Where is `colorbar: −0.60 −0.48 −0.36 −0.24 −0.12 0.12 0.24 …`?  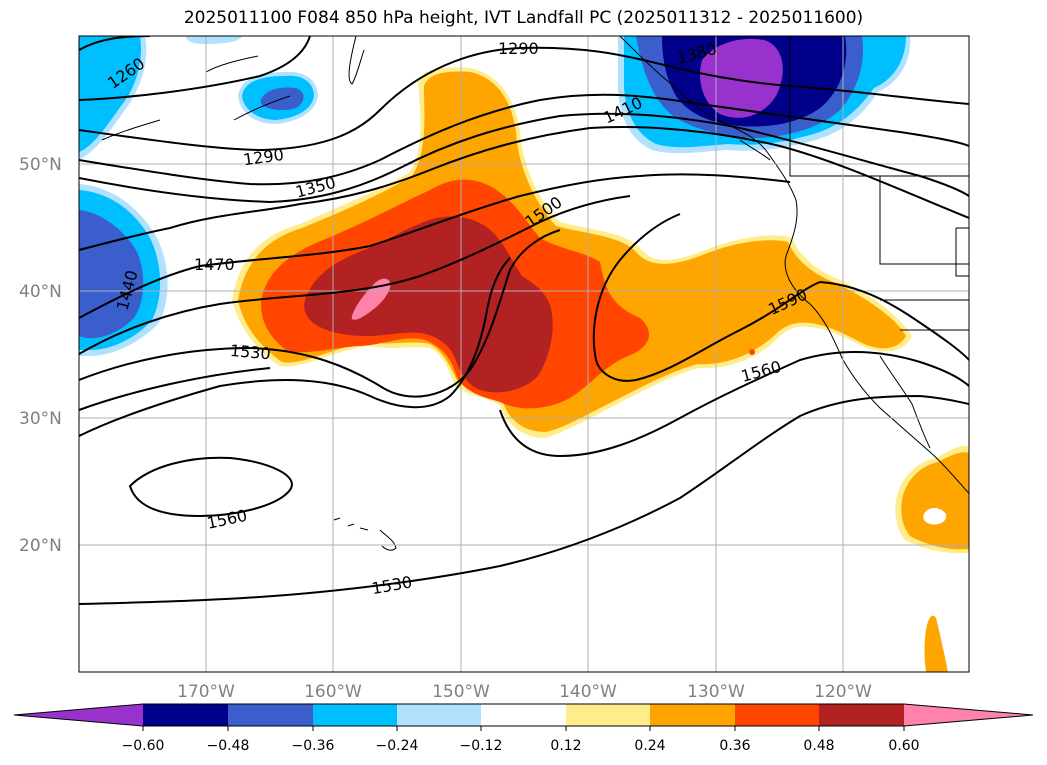 colorbar: −0.60 −0.48 −0.36 −0.24 −0.12 0.12 0.24 … is located at coordinates (523, 728).